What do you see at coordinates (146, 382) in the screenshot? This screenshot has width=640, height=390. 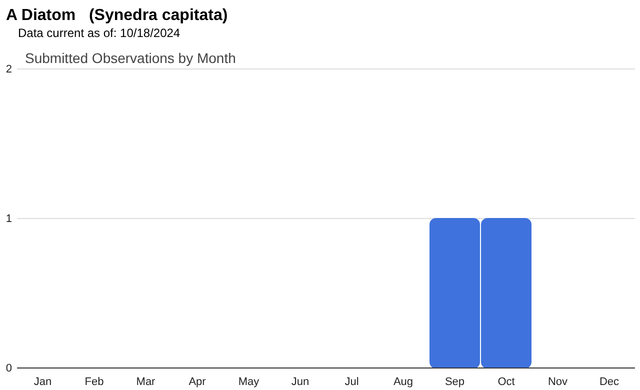 I see `x-tick-label: Mar` at bounding box center [146, 382].